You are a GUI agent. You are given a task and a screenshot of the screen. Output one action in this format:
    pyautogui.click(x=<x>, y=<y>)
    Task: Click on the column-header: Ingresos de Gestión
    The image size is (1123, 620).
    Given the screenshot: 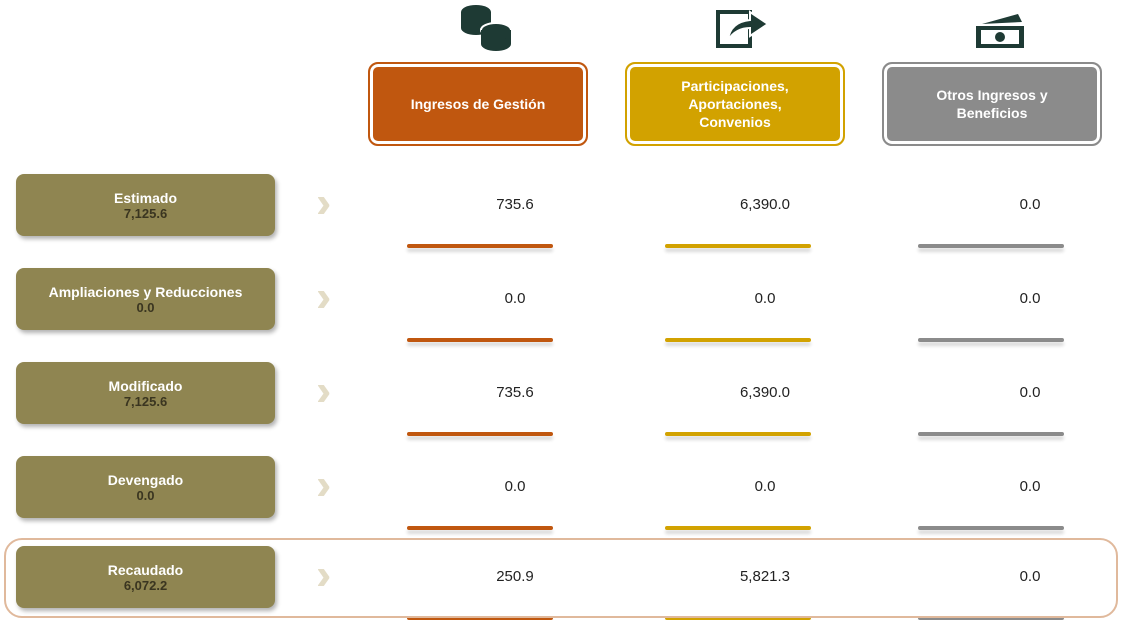 What is the action you would take?
    pyautogui.click(x=478, y=104)
    